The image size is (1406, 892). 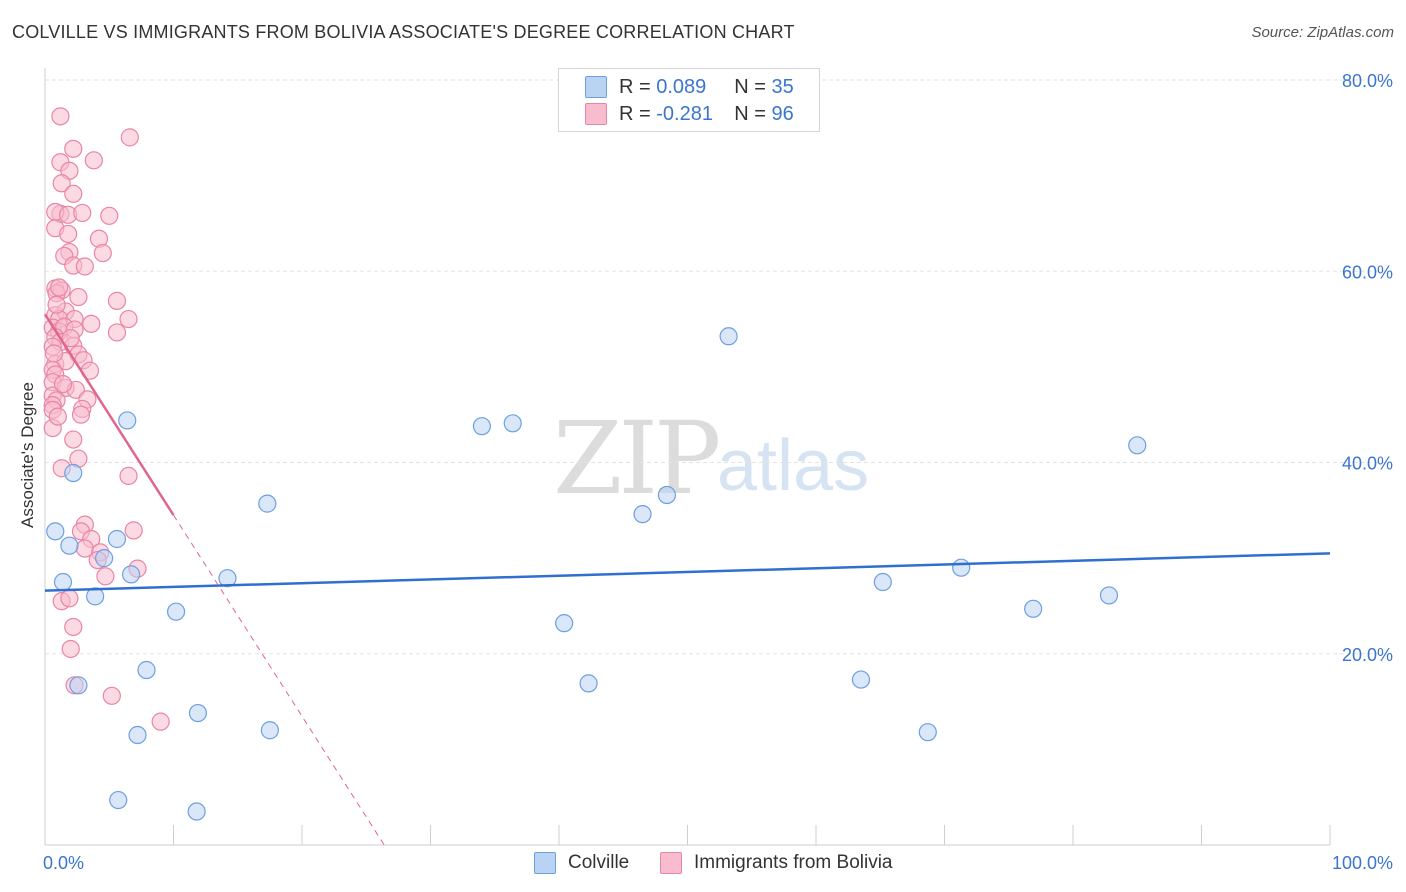 I want to click on x-tick-label-min: 0.0%, so click(x=63, y=863).